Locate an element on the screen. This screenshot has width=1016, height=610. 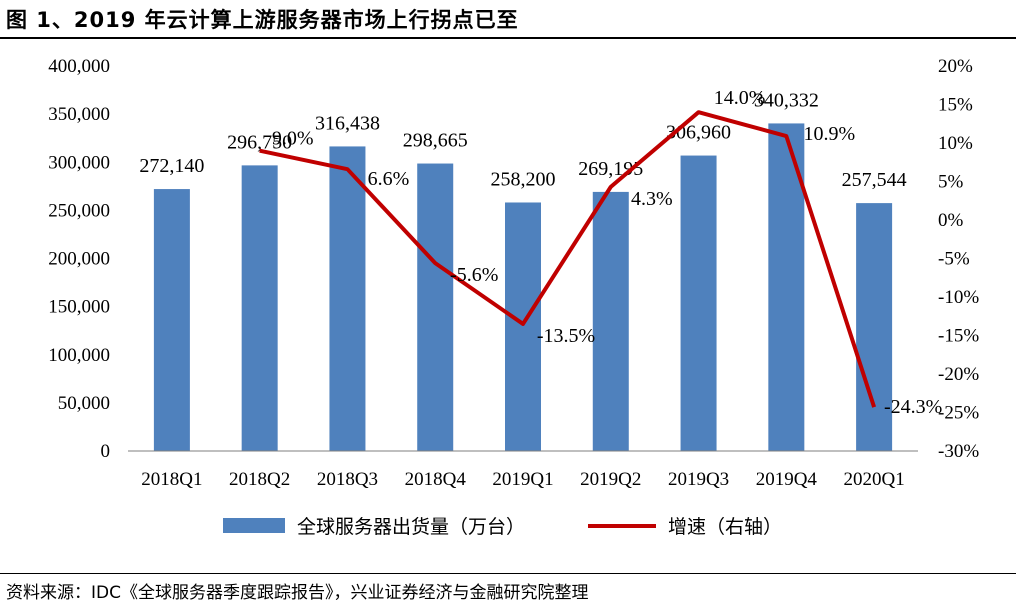
x-axis-tick-label: 2020Q1 is located at coordinates (873, 479).